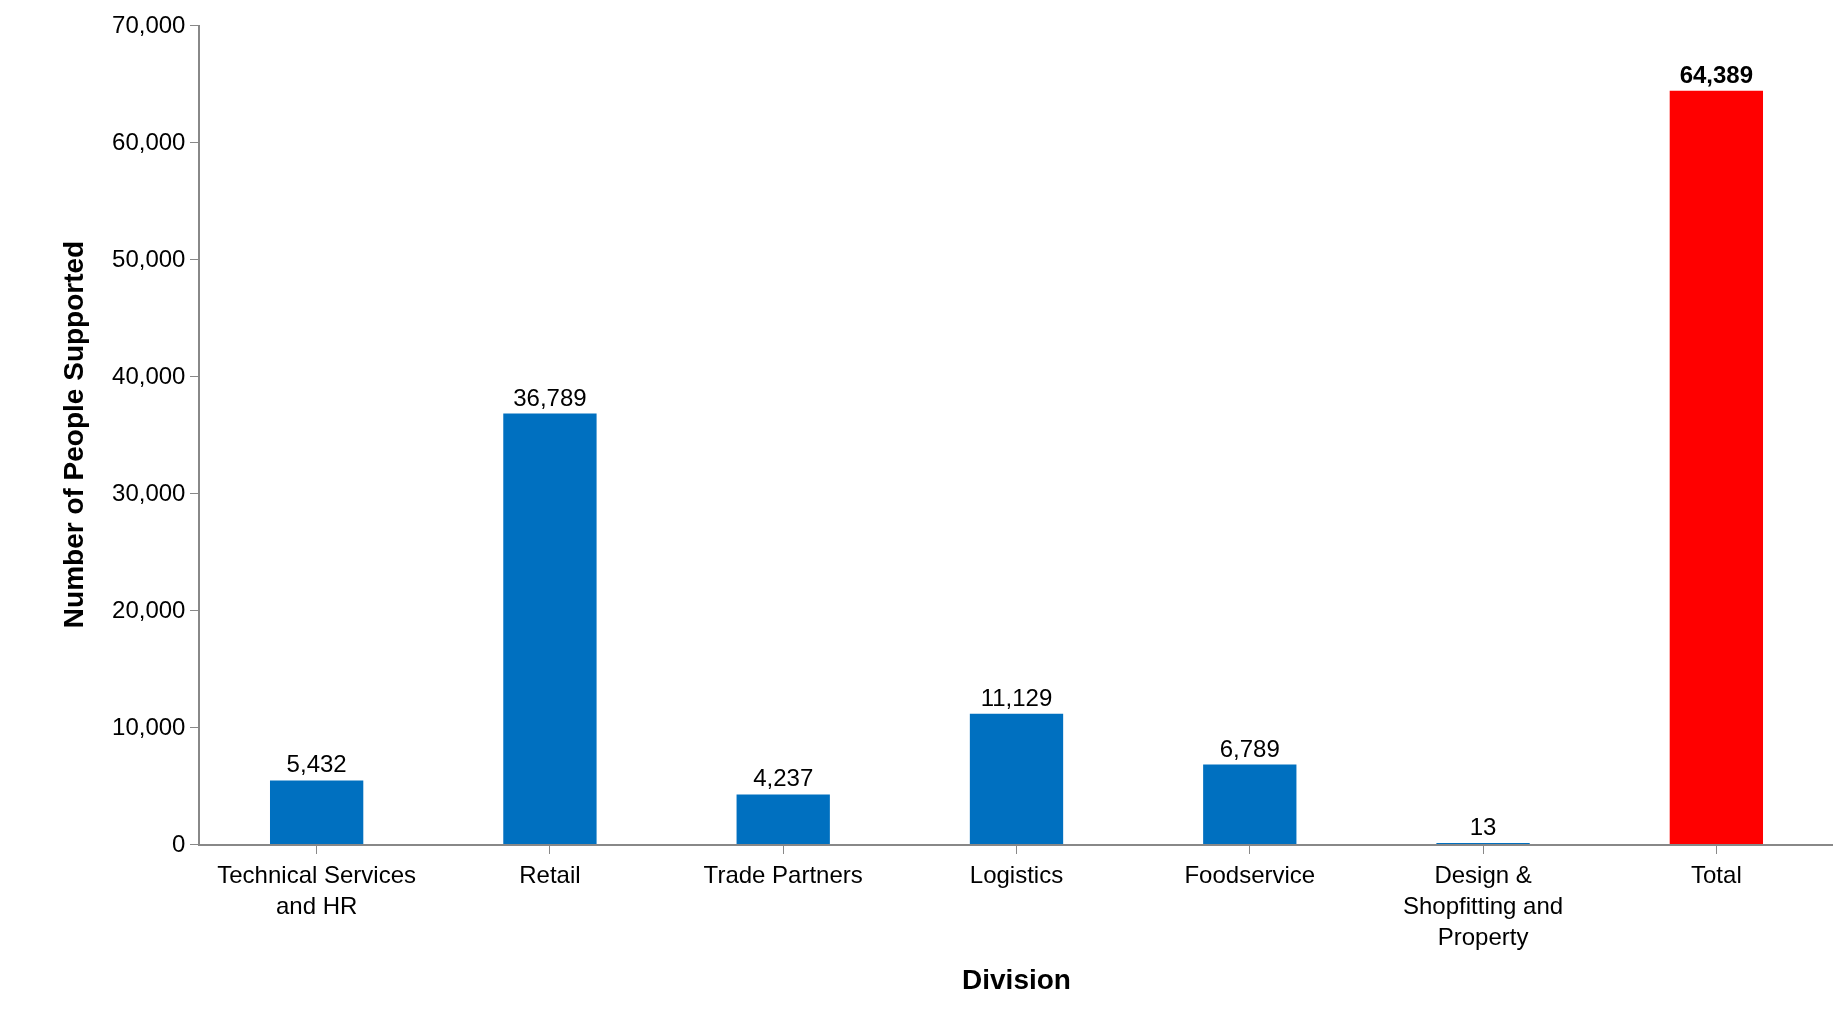 The image size is (1843, 1034). What do you see at coordinates (1249, 748) in the screenshot?
I see `data-label: 6,789` at bounding box center [1249, 748].